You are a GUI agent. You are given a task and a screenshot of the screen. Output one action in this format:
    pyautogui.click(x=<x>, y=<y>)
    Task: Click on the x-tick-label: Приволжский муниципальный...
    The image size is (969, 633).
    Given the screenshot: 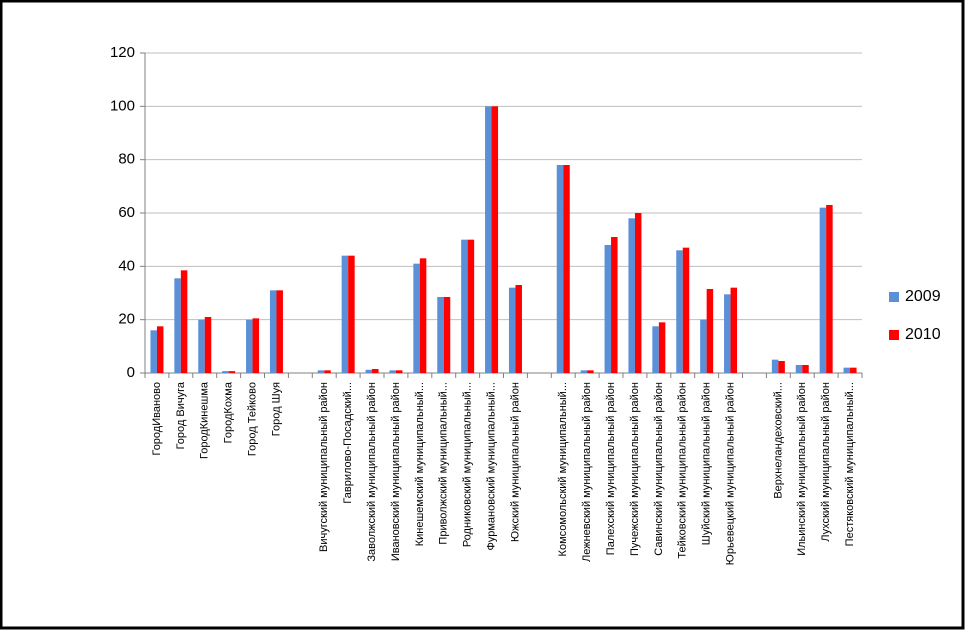 What is the action you would take?
    pyautogui.click(x=444, y=463)
    